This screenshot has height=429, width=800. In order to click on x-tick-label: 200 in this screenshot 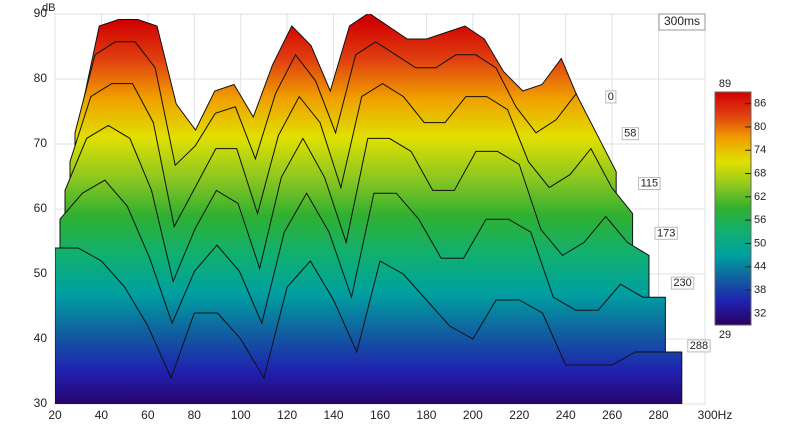, I will do `click(473, 415)`.